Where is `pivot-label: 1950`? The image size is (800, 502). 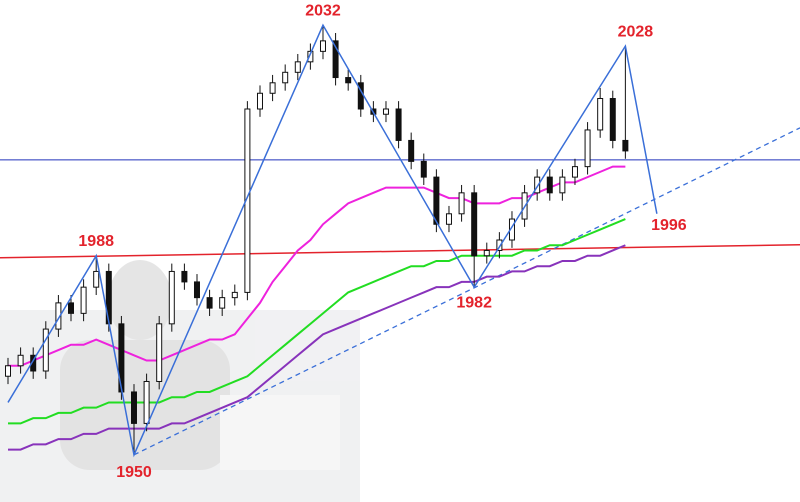 pivot-label: 1950 is located at coordinates (134, 472).